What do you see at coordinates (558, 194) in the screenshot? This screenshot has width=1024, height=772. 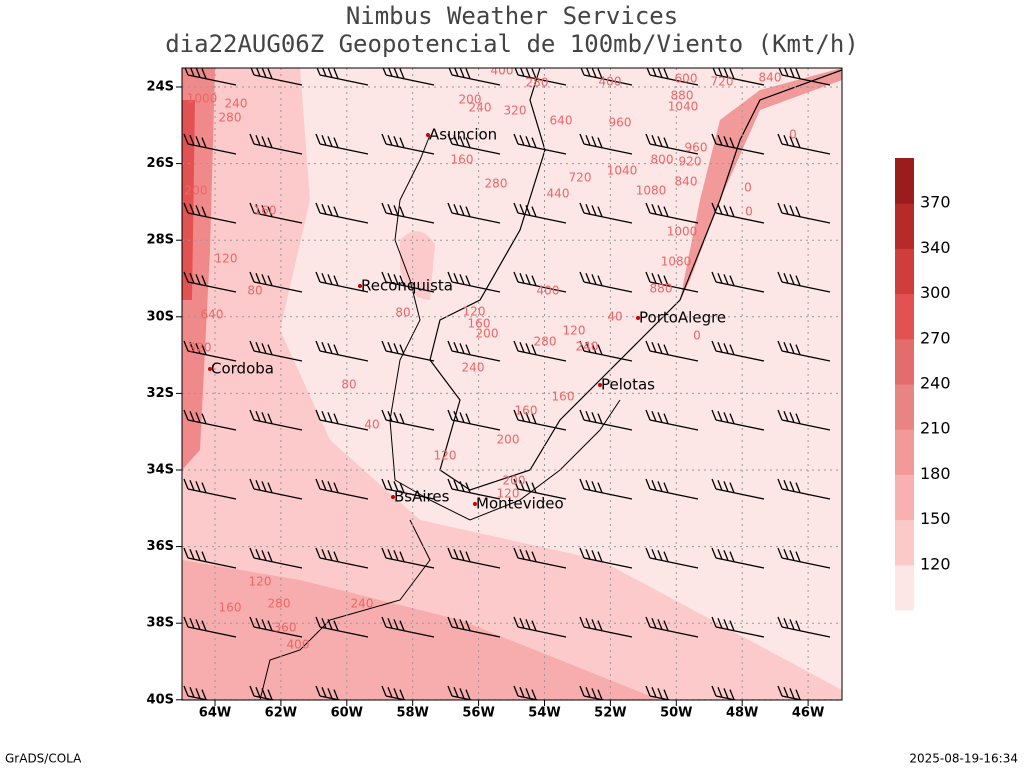 I see `contour-label: 440` at bounding box center [558, 194].